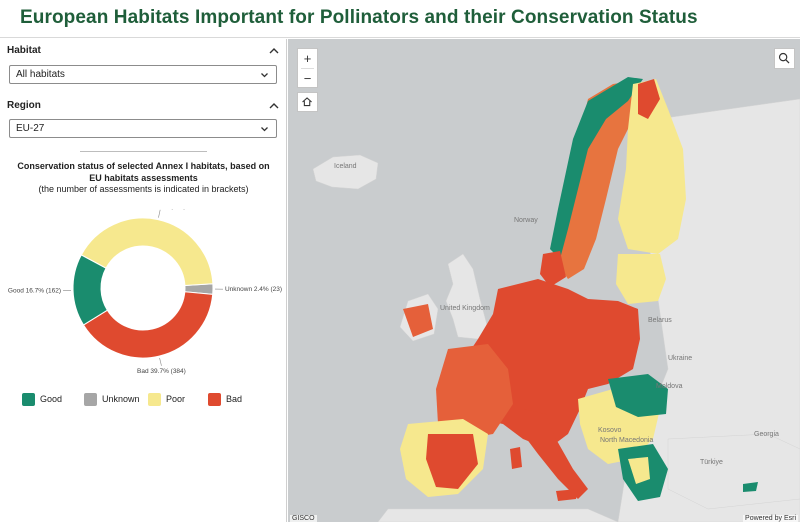 The height and width of the screenshot is (522, 800). What do you see at coordinates (641, 279) in the screenshot?
I see `baltics-region` at bounding box center [641, 279].